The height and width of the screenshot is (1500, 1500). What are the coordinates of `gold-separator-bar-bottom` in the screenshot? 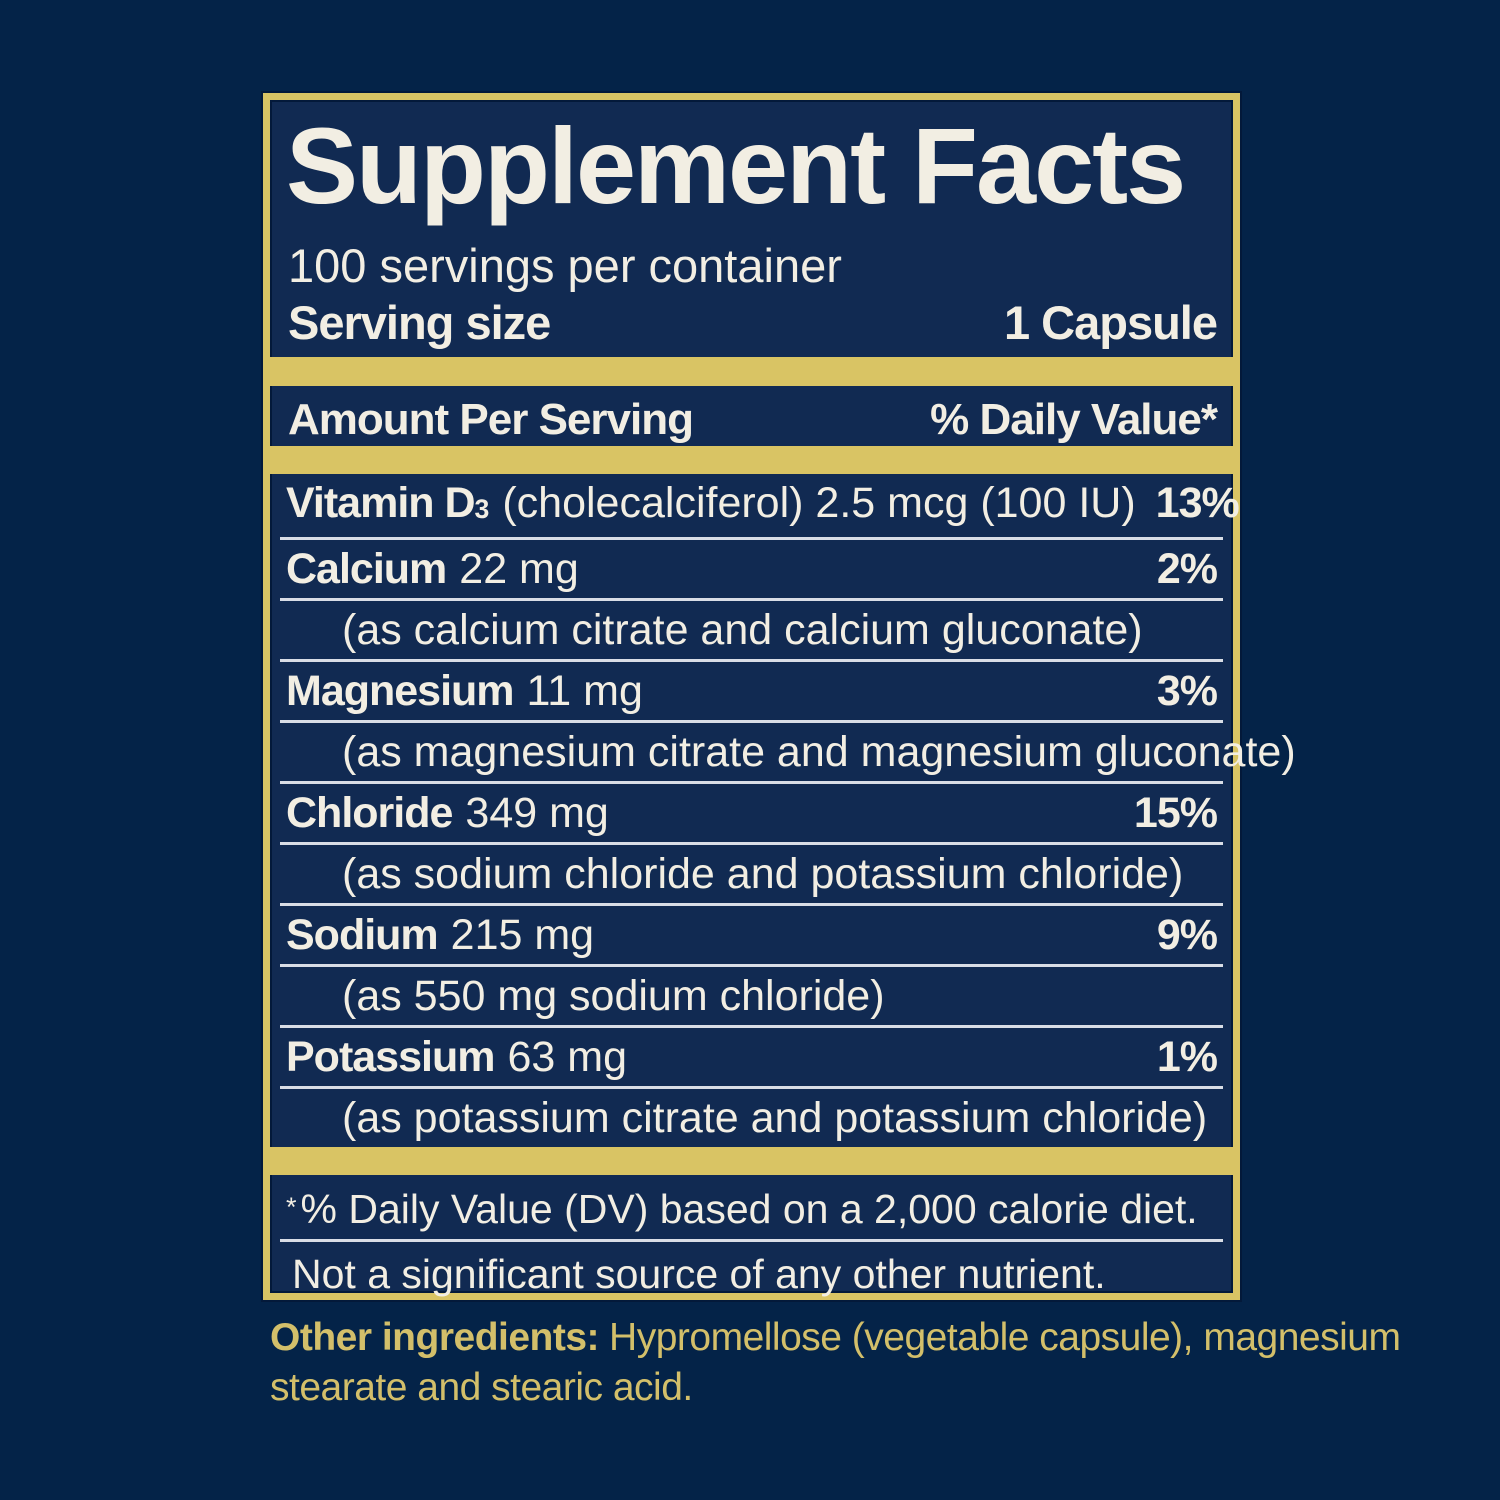 It's located at (751, 1161).